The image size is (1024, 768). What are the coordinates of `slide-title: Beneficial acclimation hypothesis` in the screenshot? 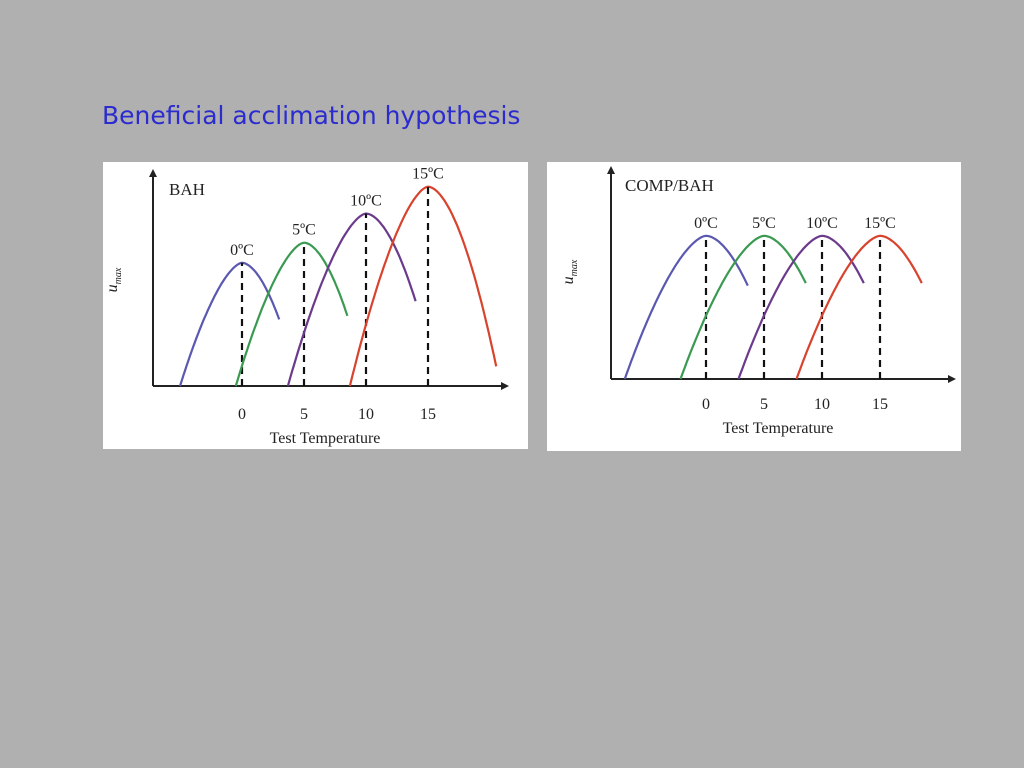 It's located at (311, 115).